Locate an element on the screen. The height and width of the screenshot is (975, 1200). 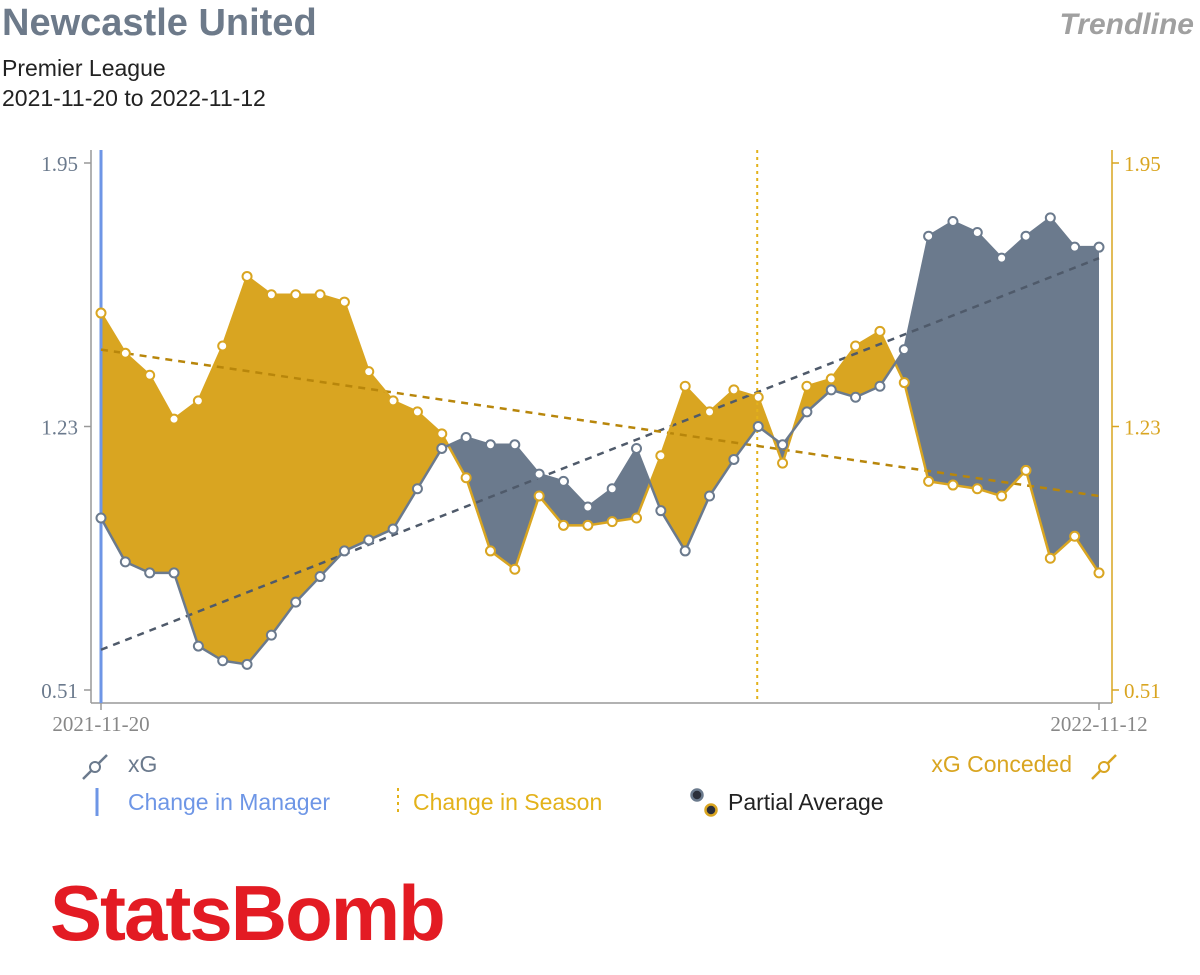
date-range-label: 2021-11-20 to 2022-11-12 is located at coordinates (134, 98).